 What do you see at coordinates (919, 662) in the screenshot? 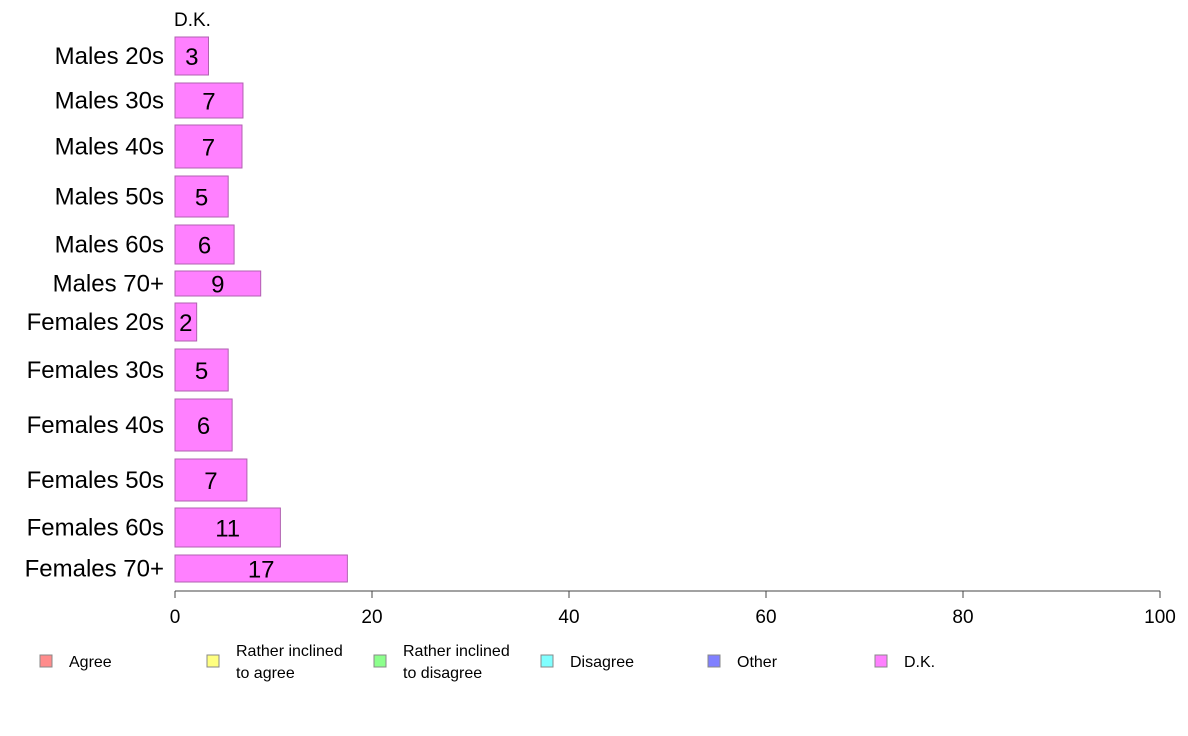
I see `legend-label: D.K.` at bounding box center [919, 662].